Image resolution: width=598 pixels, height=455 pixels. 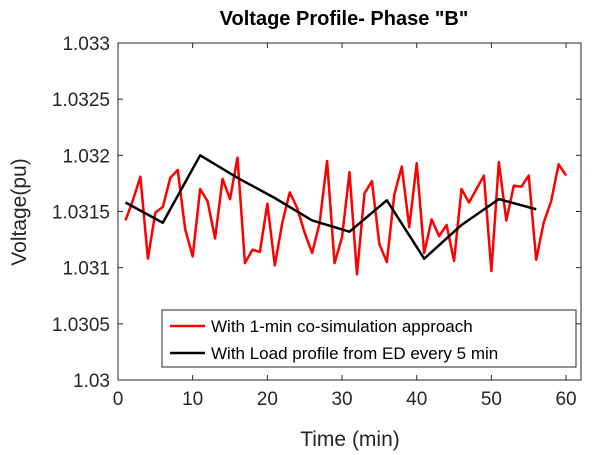 I want to click on x-tick-label: 40, so click(x=416, y=399).